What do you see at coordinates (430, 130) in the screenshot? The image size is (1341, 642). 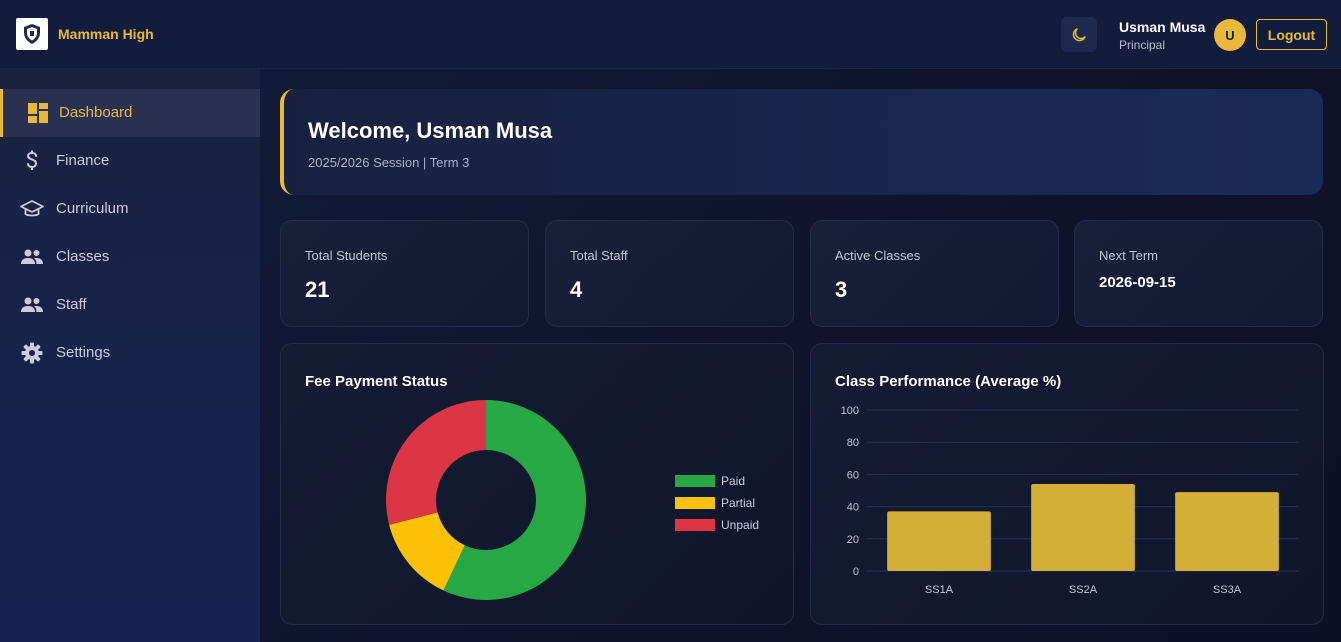 I see `page-title: Welcome, Usman Musa` at bounding box center [430, 130].